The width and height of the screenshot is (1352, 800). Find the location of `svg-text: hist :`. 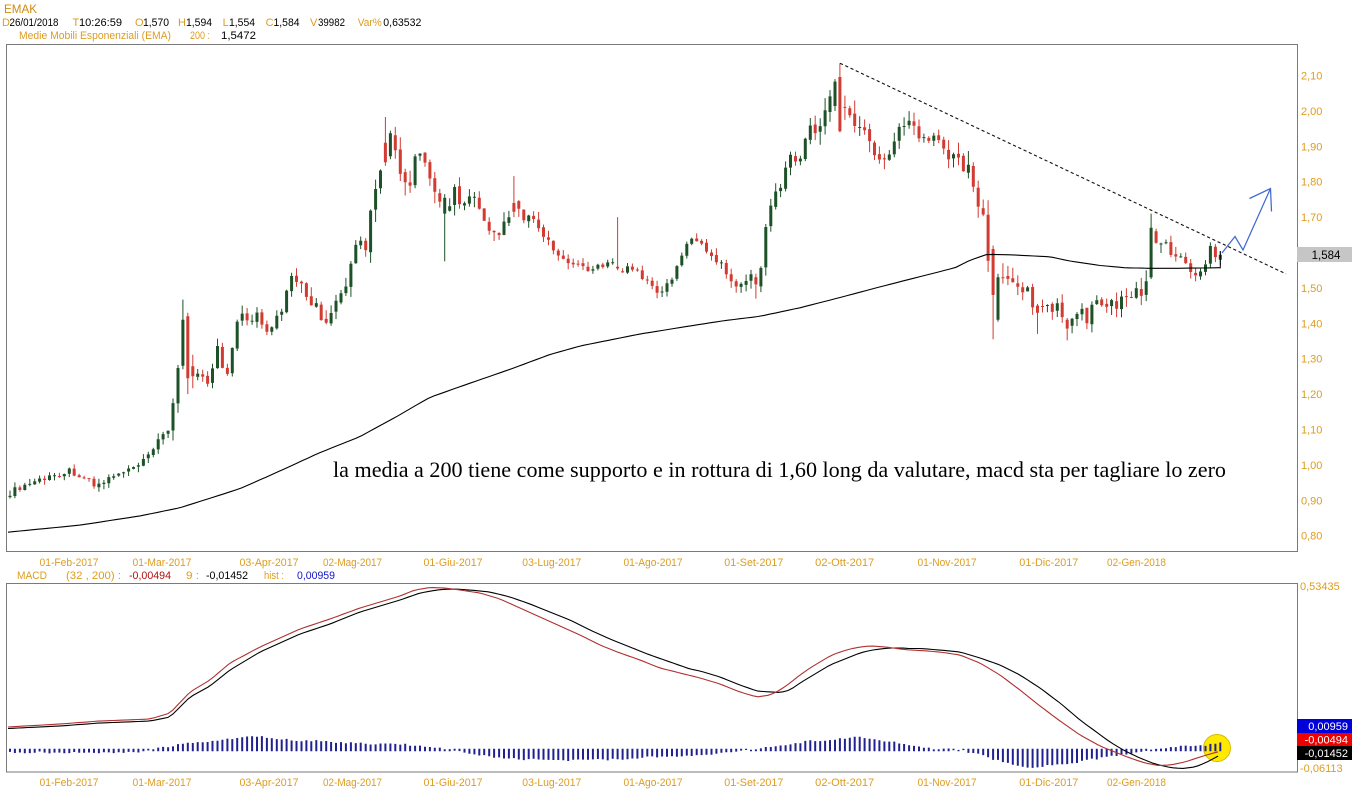

svg-text: hist : is located at coordinates (274, 576).